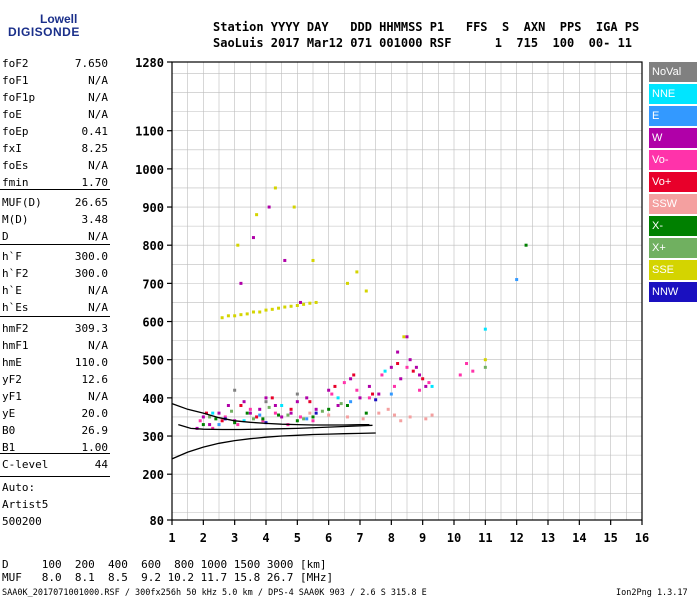 This screenshot has height=600, width=700. What do you see at coordinates (15, 307) in the screenshot?
I see `param-name: h`Es` at bounding box center [15, 307].